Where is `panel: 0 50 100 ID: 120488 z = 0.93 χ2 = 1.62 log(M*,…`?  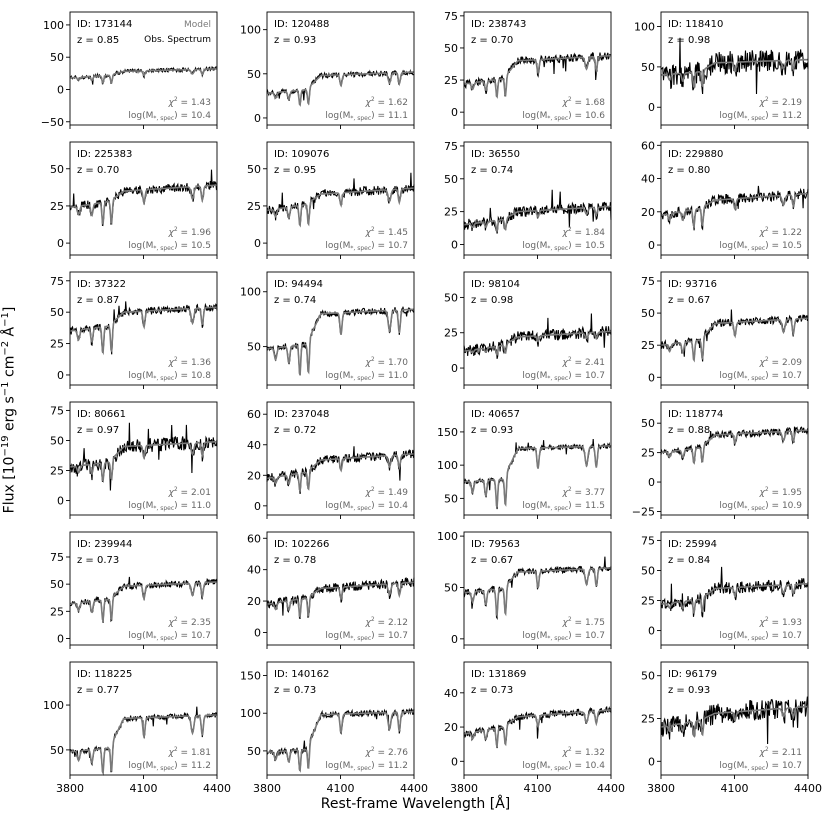 panel: 0 50 100 ID: 120488 z = 0.93 χ2 = 1.62 log(M*,… is located at coordinates (327, 70).